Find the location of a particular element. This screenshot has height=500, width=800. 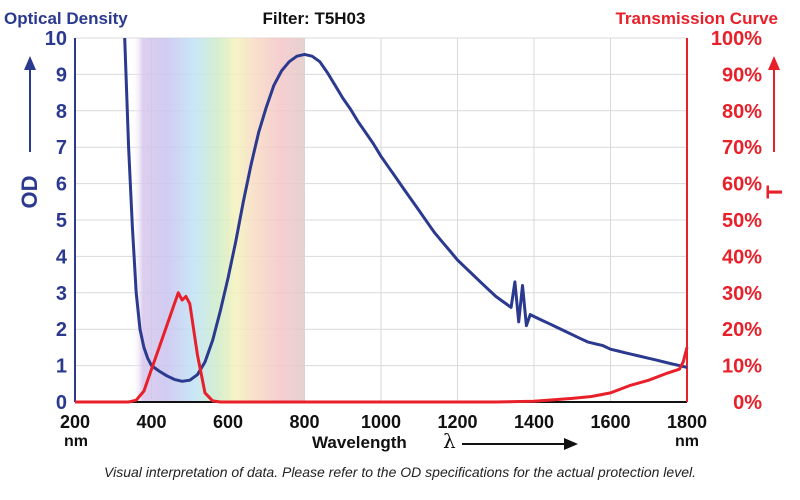

right-axis-arrow is located at coordinates (774, 104).